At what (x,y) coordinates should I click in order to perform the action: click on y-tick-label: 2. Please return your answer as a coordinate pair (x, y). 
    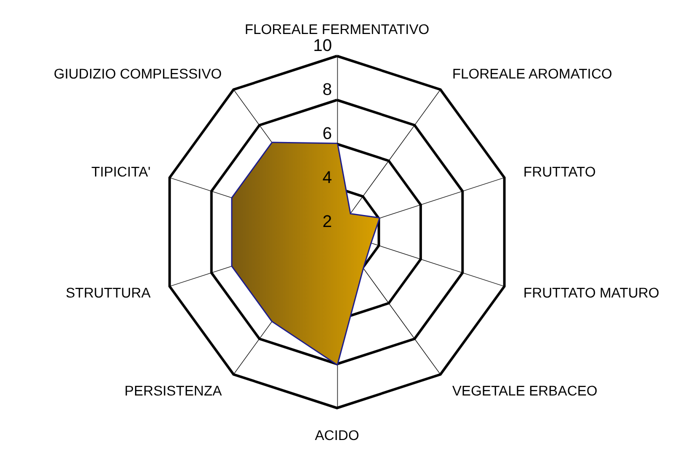
    Looking at the image, I should click on (327, 221).